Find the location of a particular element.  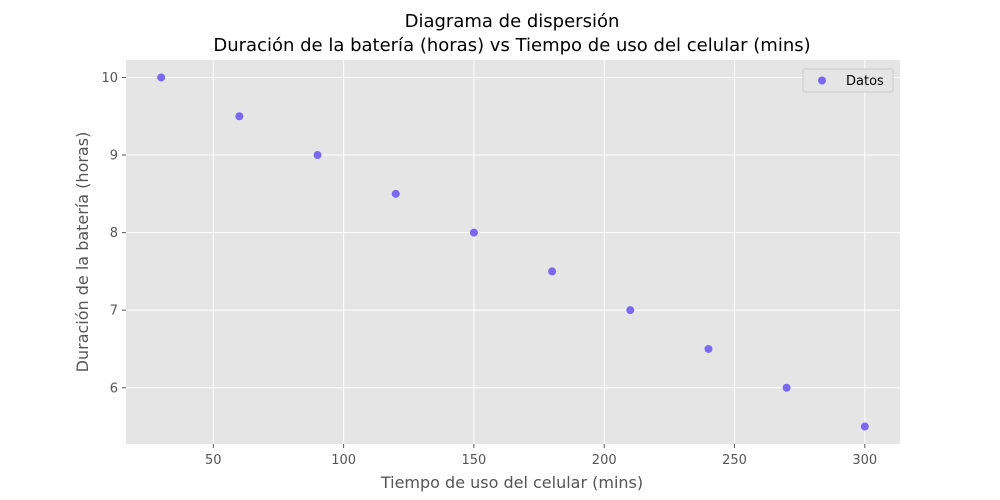

x-axis-label: Tiempo de uso del celular (mins) is located at coordinates (511, 482).